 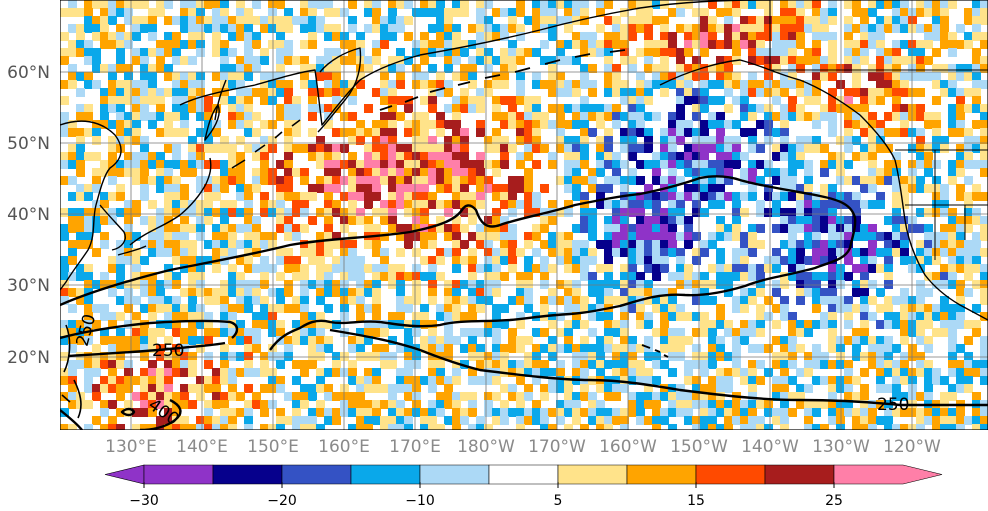 What do you see at coordinates (841, 447) in the screenshot?
I see `lon-label-130w: 130°W` at bounding box center [841, 447].